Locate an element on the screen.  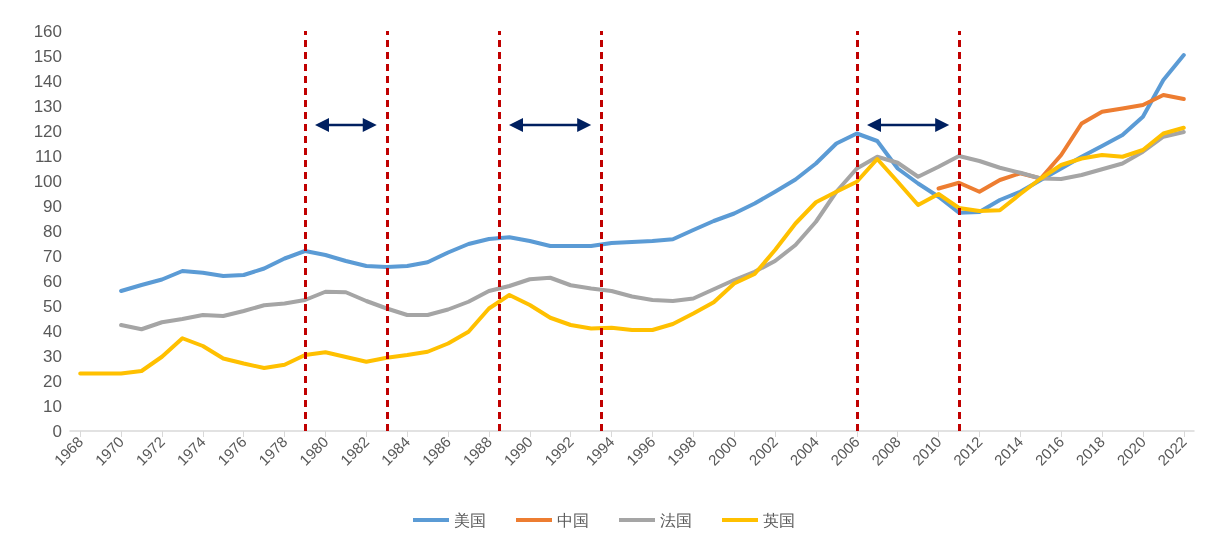
y-tick-label: 140 is located at coordinates (47, 81).